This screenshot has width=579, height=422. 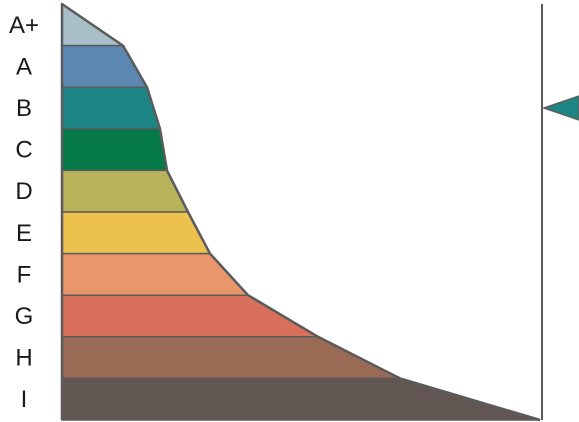 What do you see at coordinates (111, 108) in the screenshot?
I see `grade-band-b` at bounding box center [111, 108].